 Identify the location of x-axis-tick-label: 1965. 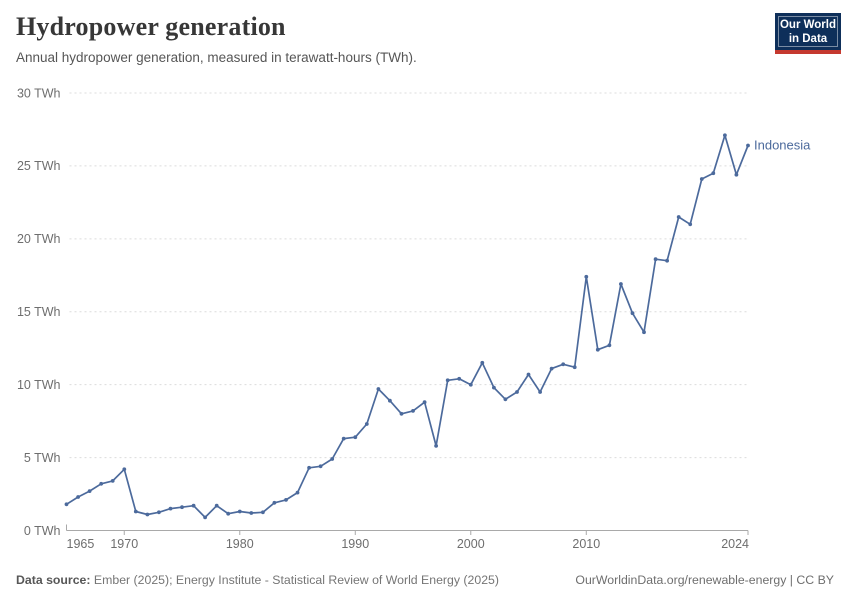
(81, 544).